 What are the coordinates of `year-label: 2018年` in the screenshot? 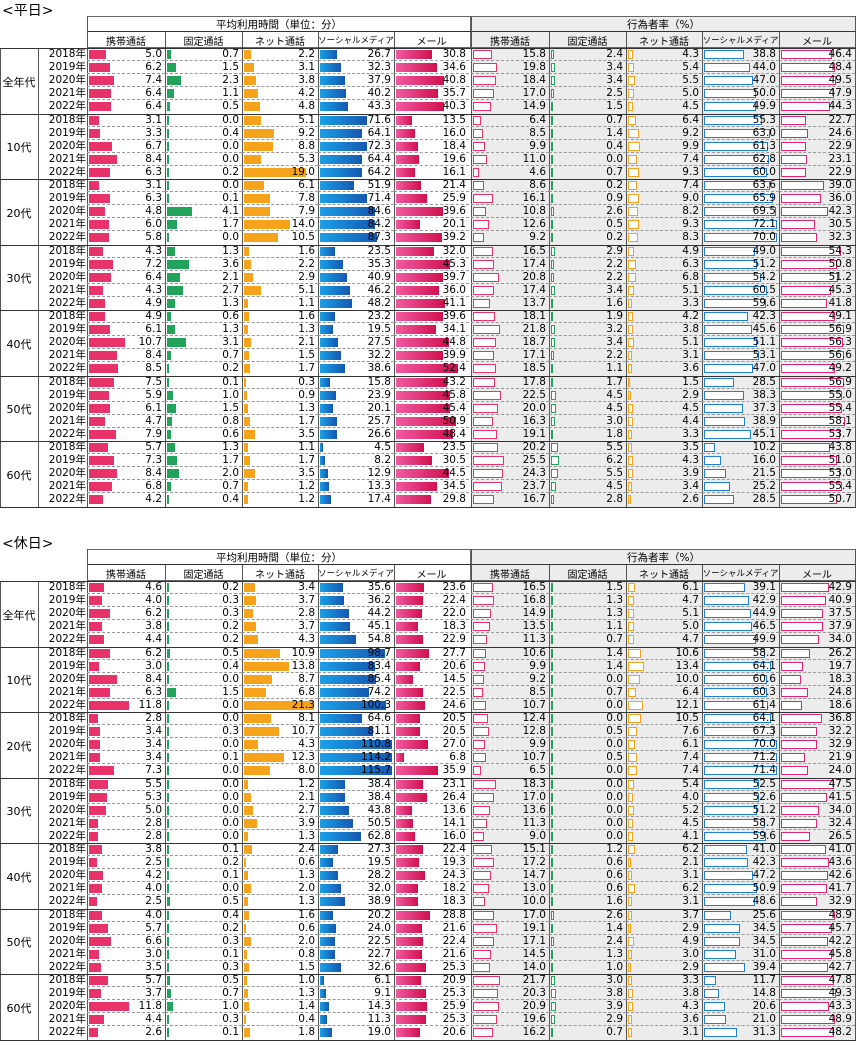 It's located at (67, 185).